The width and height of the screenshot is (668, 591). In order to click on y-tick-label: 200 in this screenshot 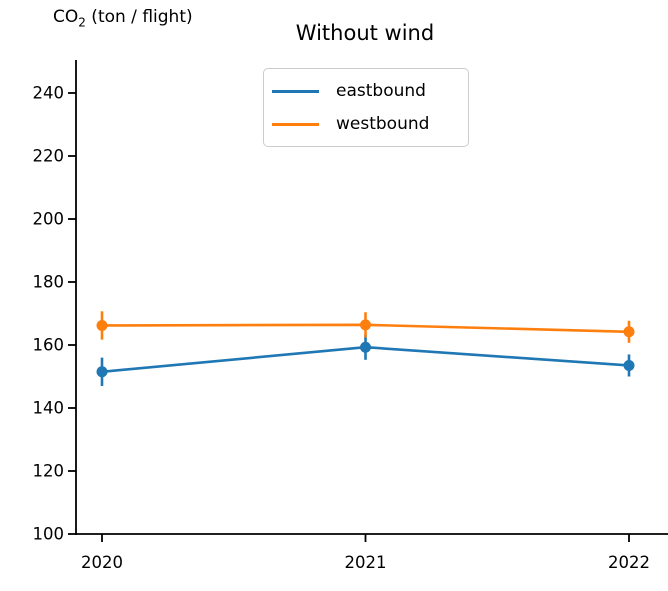, I will do `click(49, 219)`.